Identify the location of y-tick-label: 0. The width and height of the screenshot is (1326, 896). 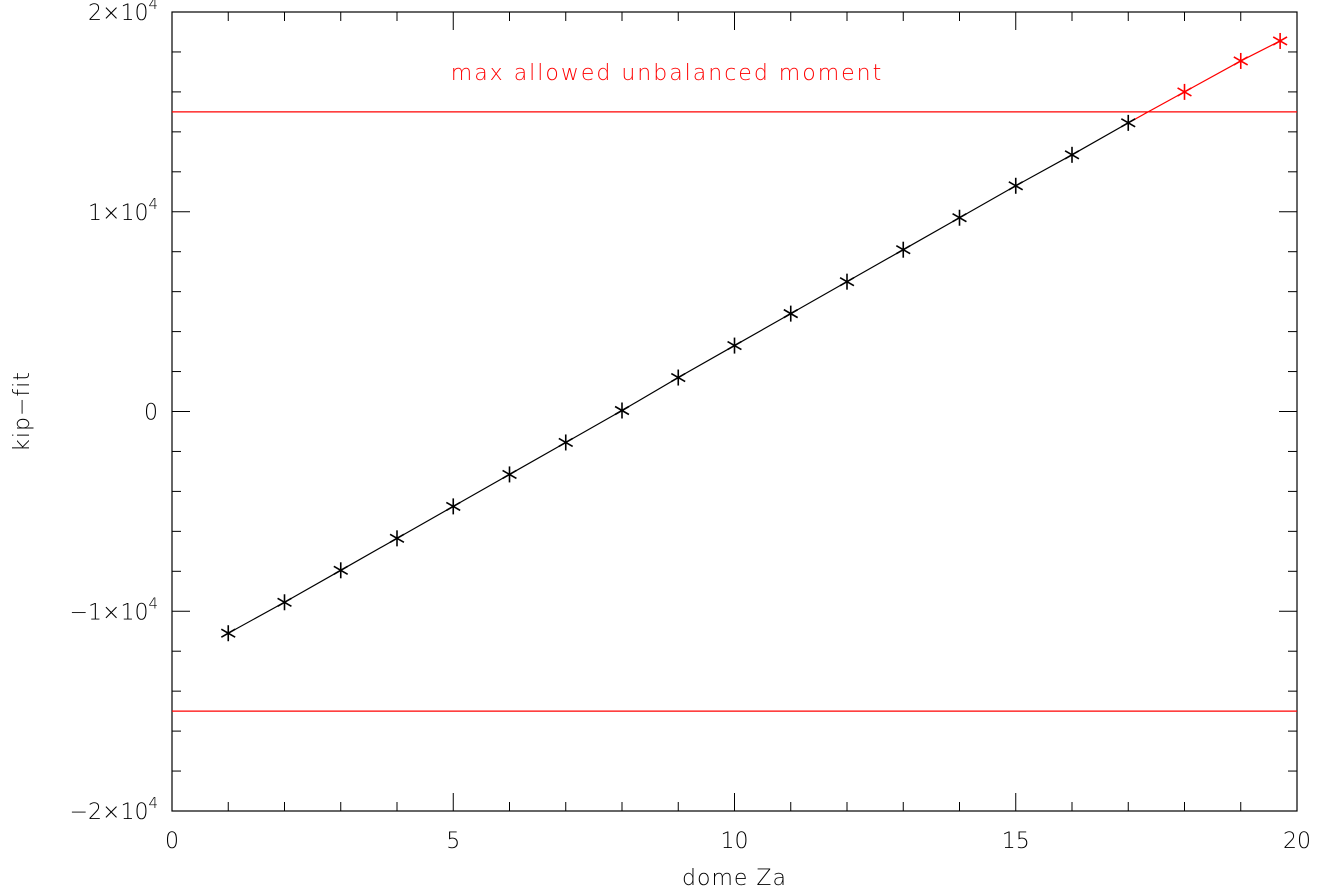
(151, 413).